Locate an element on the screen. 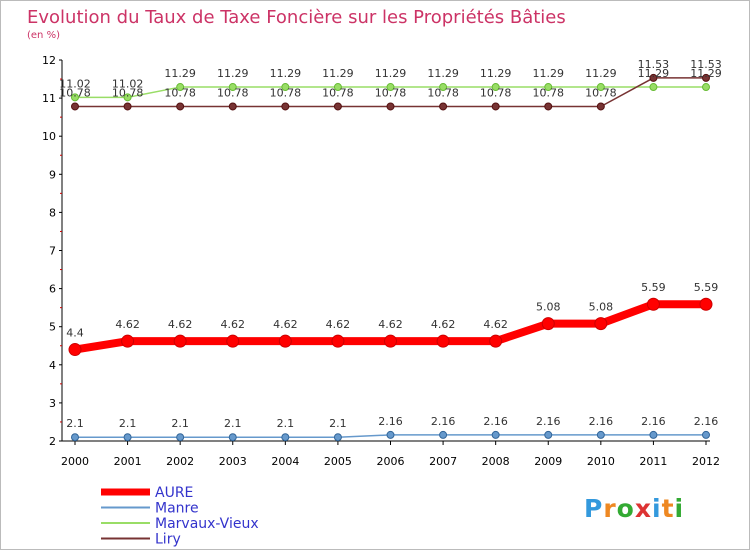 The width and height of the screenshot is (750, 554). series-manre is located at coordinates (390, 436).